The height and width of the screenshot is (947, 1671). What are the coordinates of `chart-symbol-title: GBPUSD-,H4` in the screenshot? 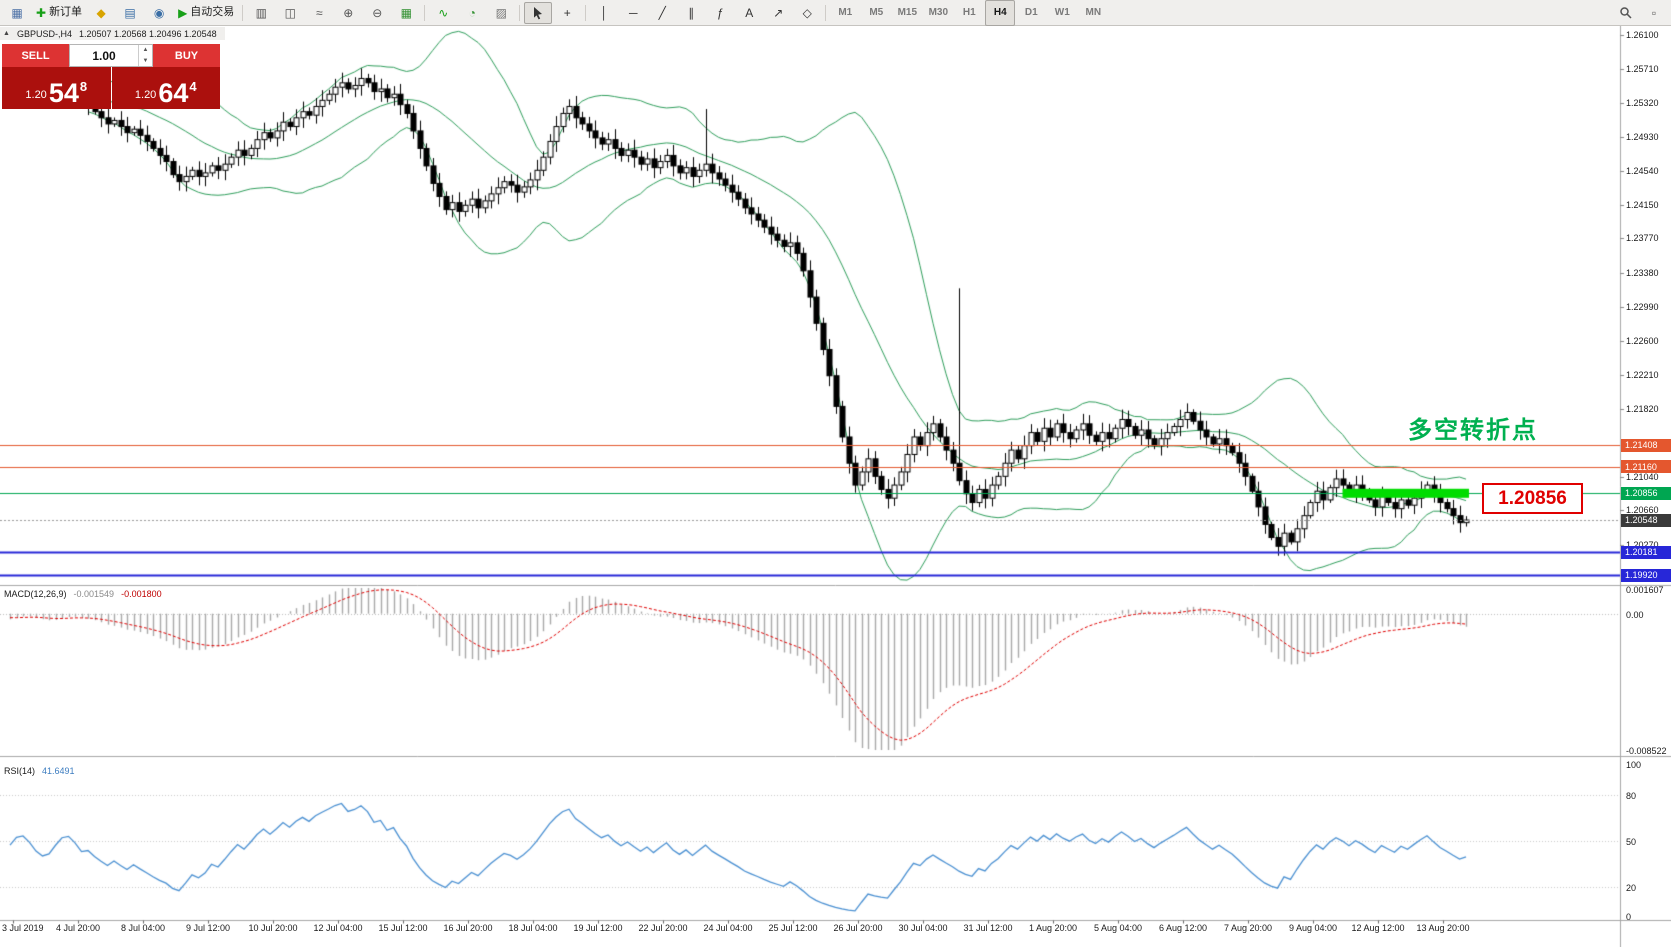 It's located at (44, 33).